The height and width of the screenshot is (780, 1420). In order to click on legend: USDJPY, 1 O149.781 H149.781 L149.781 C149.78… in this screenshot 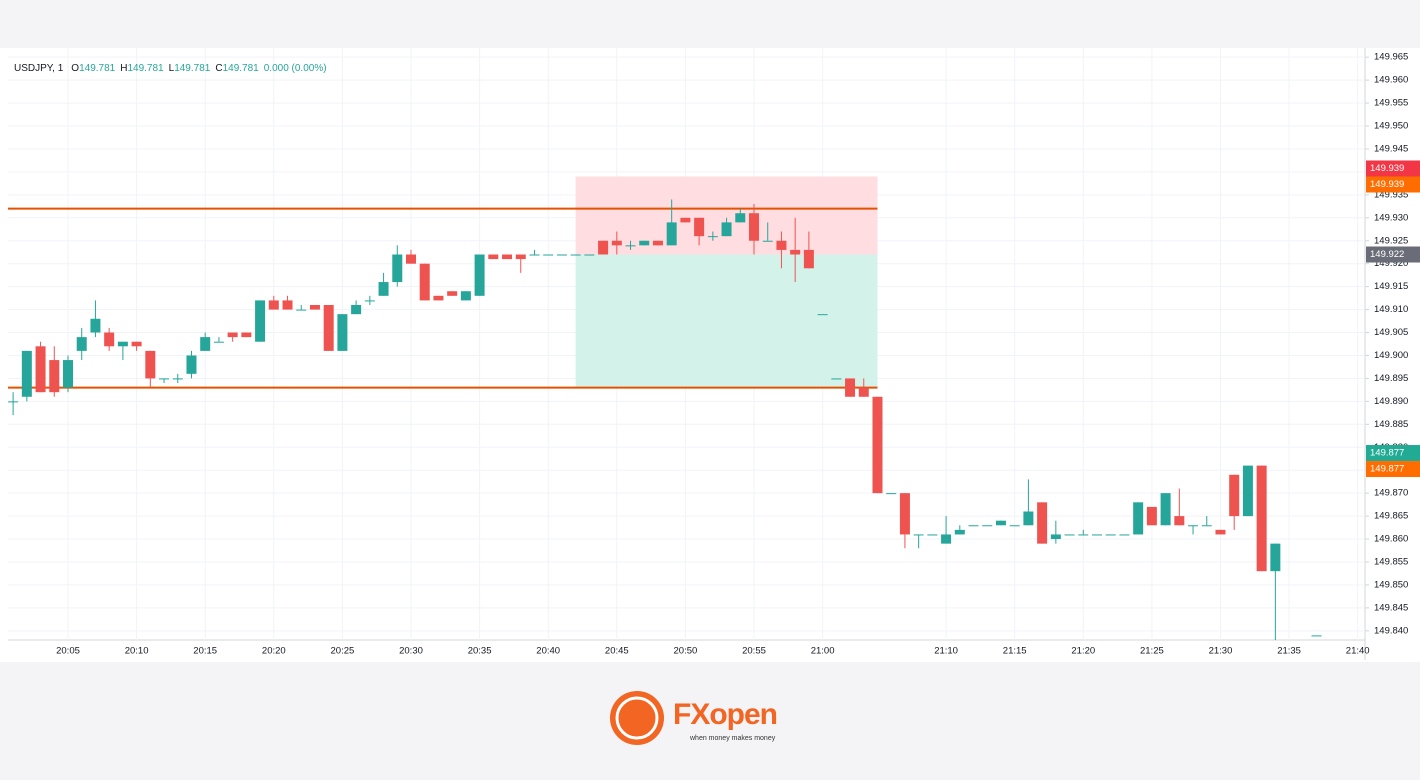, I will do `click(170, 68)`.